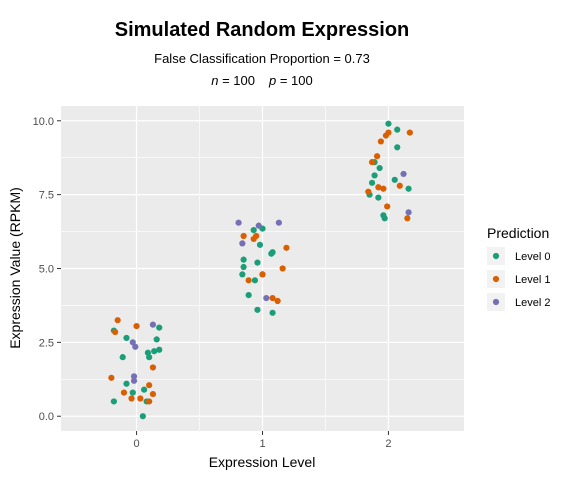  What do you see at coordinates (236, 80) in the screenshot?
I see `n-value: = 100` at bounding box center [236, 80].